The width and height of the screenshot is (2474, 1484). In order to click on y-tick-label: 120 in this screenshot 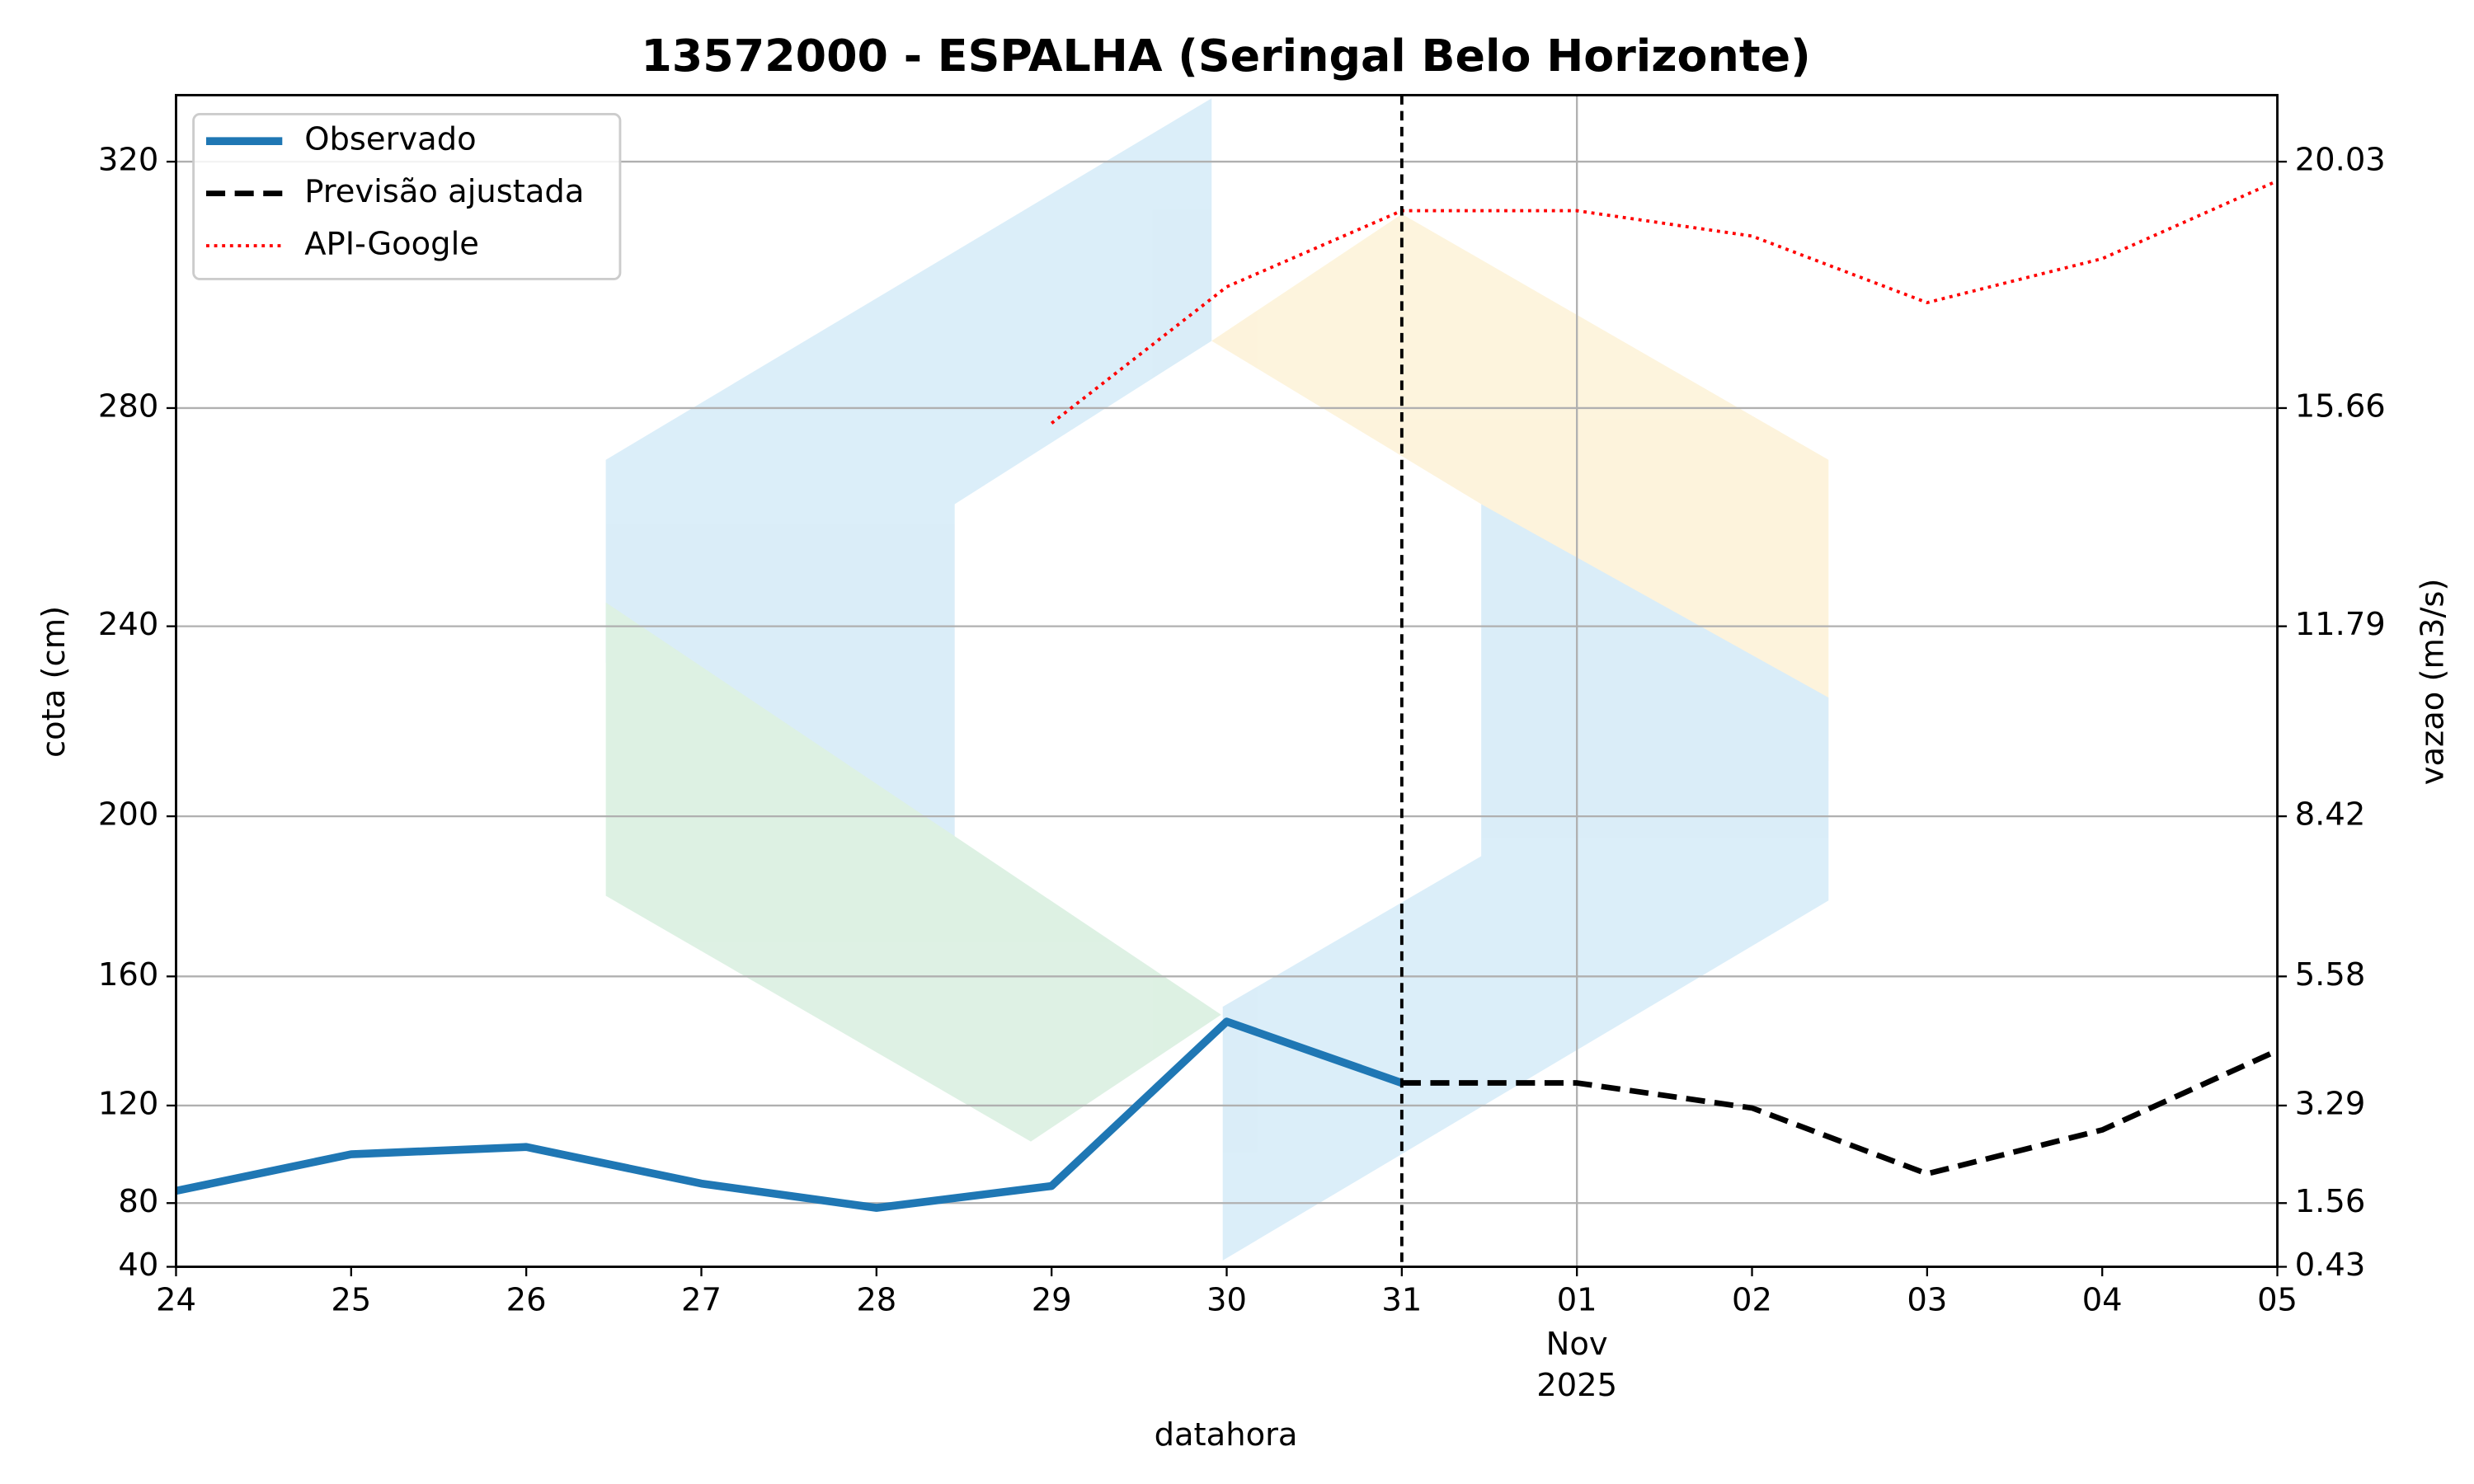, I will do `click(128, 1103)`.